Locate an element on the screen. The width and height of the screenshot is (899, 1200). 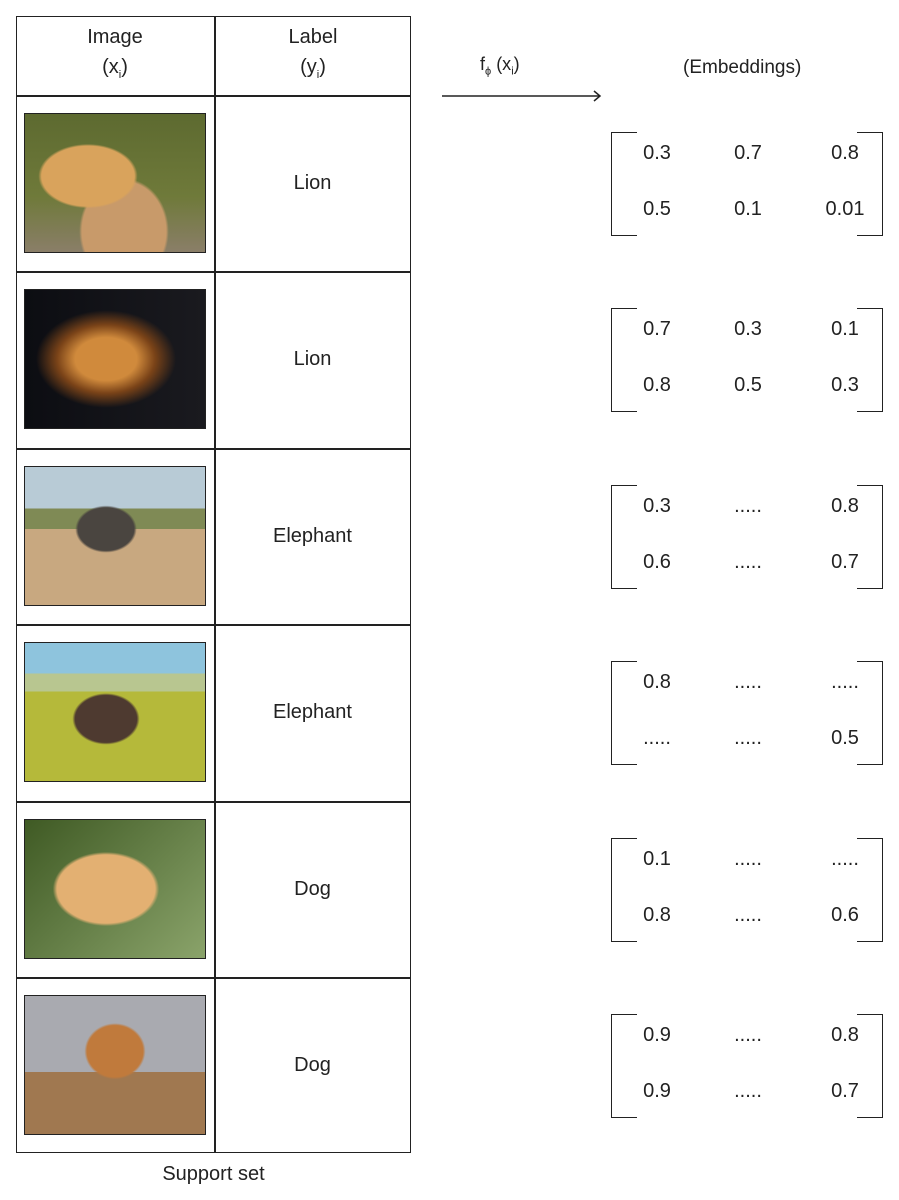
column-divider is located at coordinates (215, 584).